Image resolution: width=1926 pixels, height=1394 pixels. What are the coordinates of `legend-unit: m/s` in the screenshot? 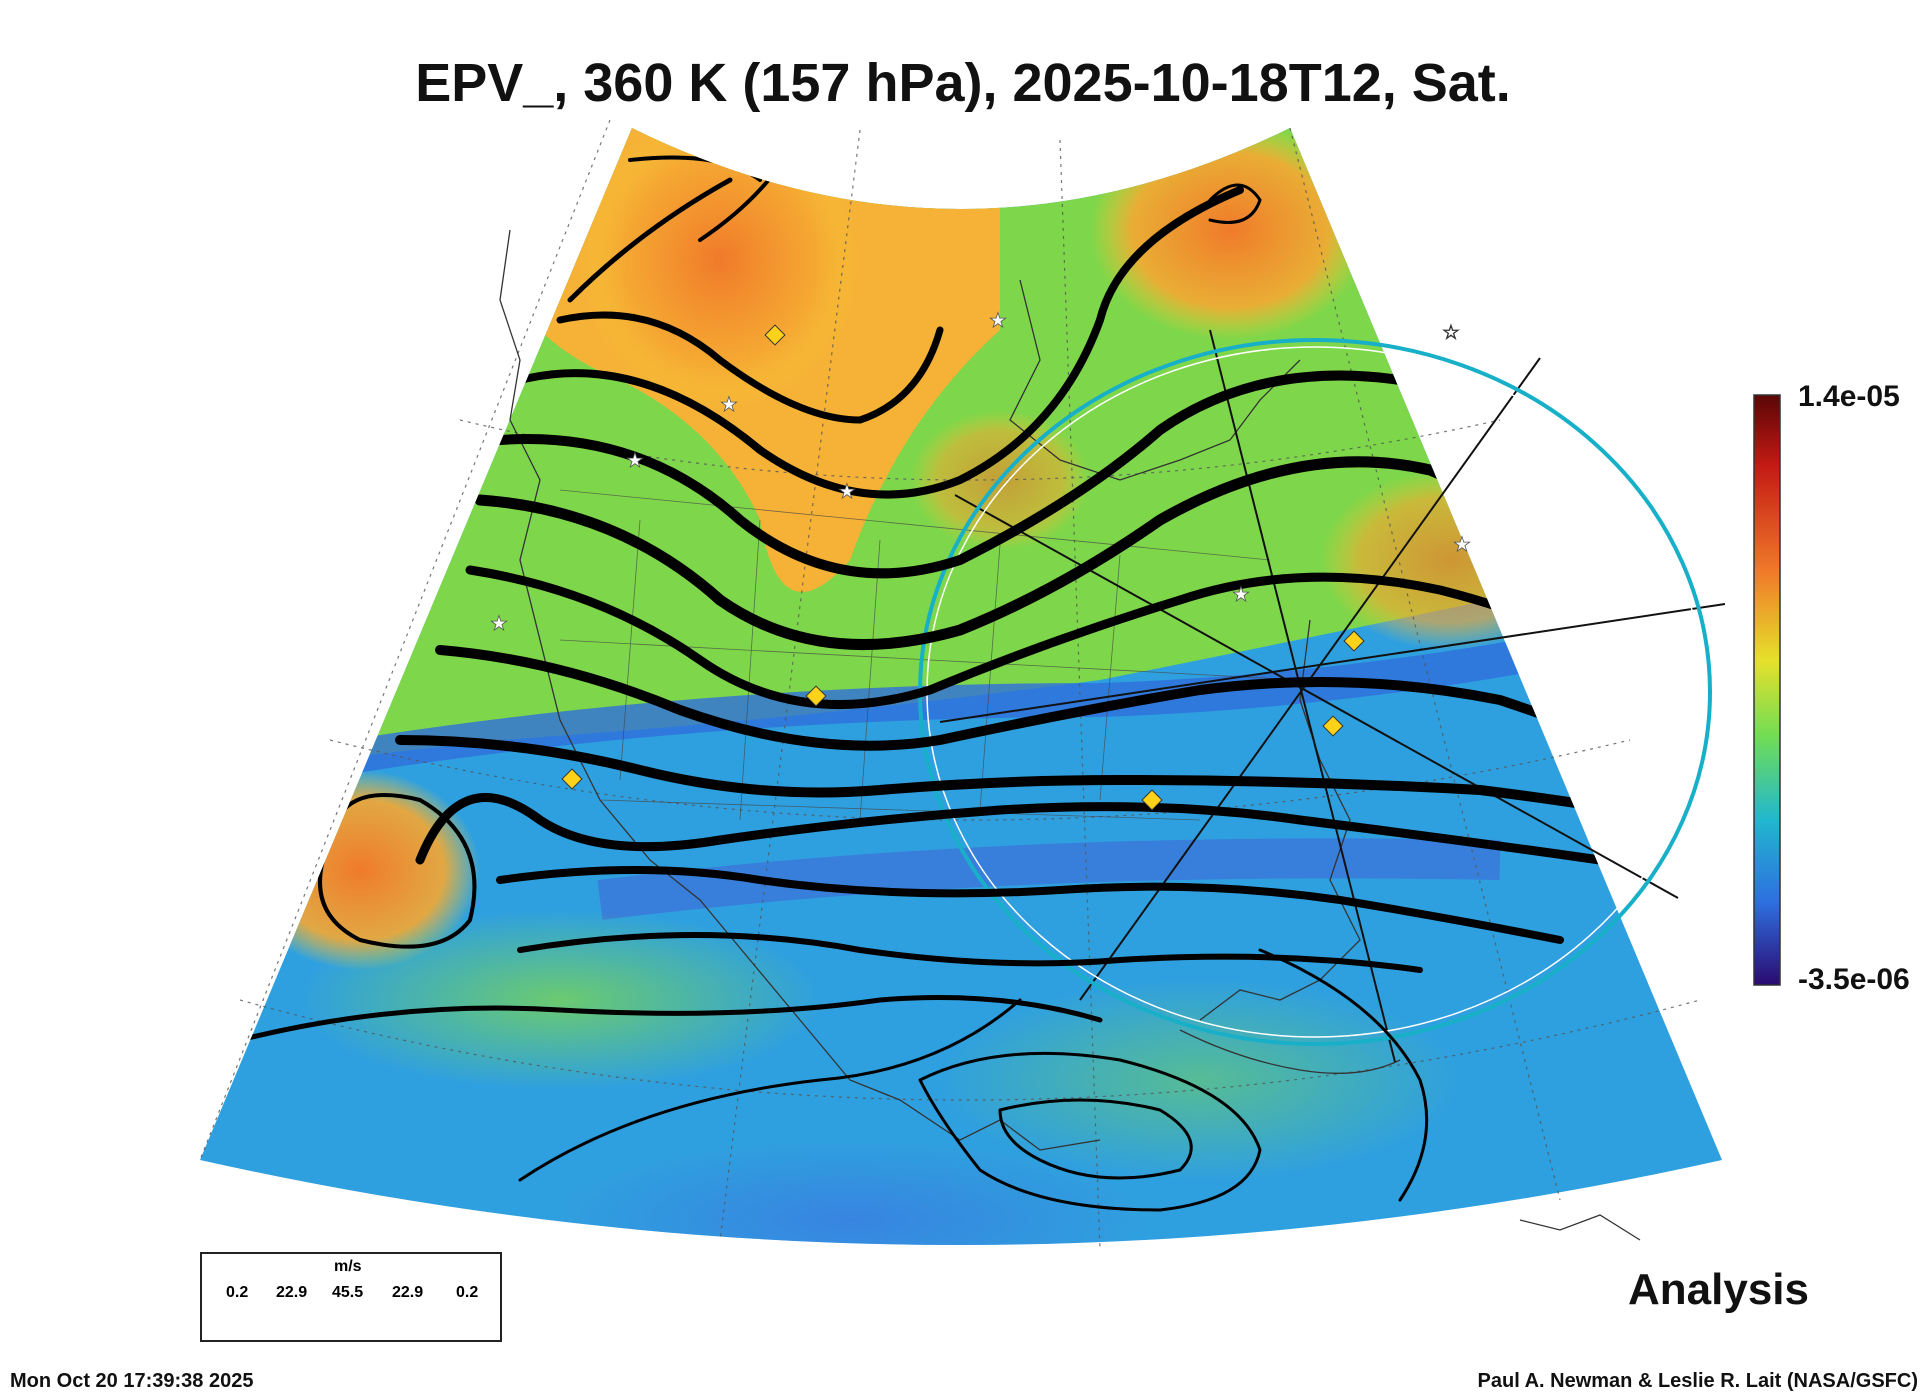 It's located at (348, 1266).